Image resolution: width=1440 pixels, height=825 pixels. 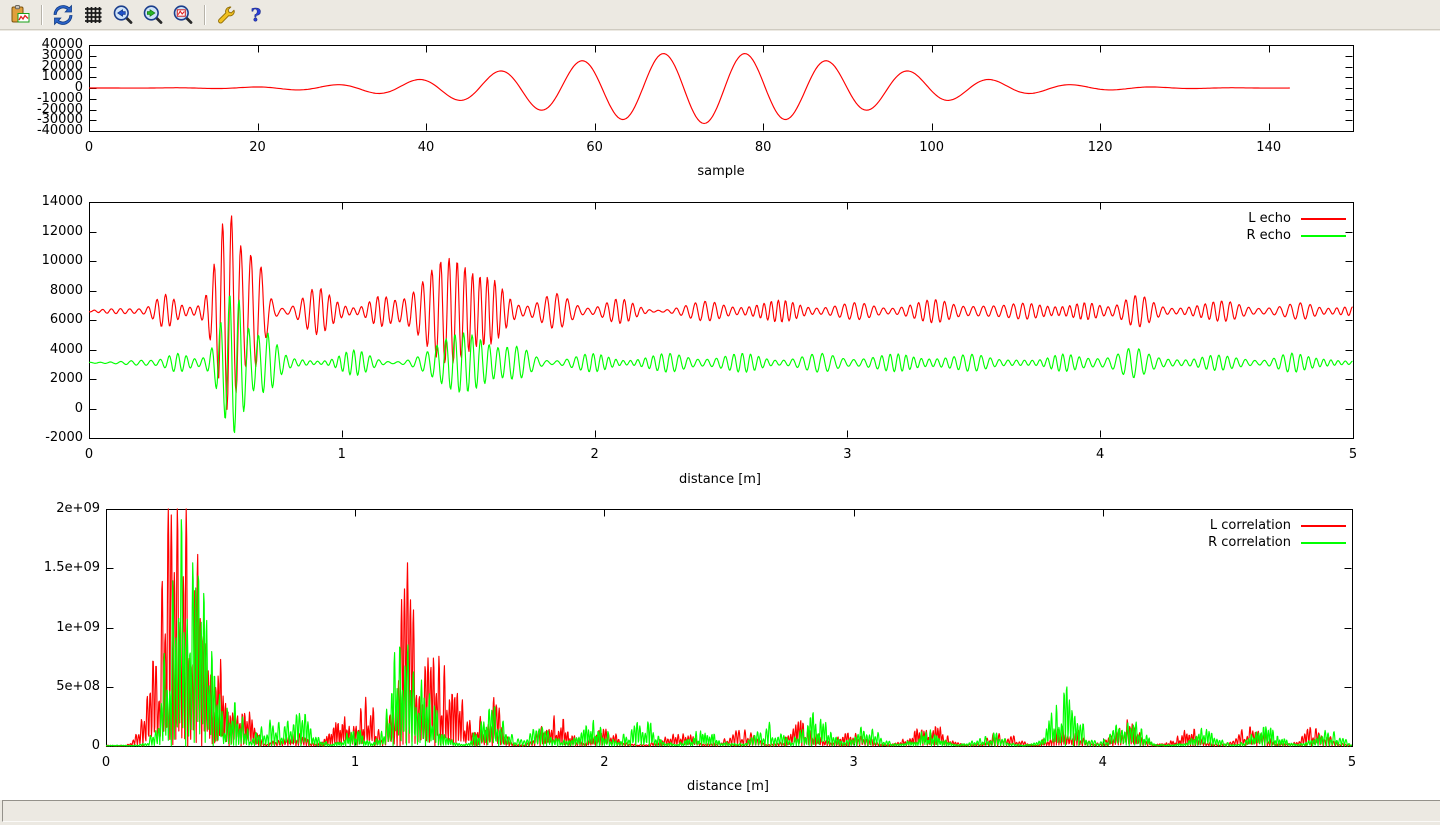 I want to click on series-signal, so click(x=689, y=89).